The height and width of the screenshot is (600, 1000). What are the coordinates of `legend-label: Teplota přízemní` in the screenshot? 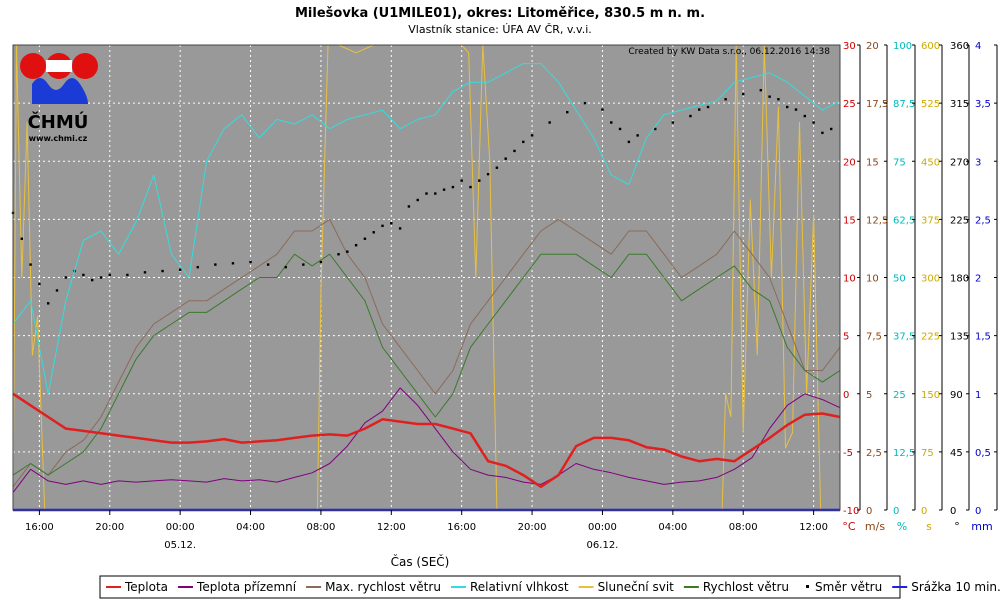 It's located at (246, 587).